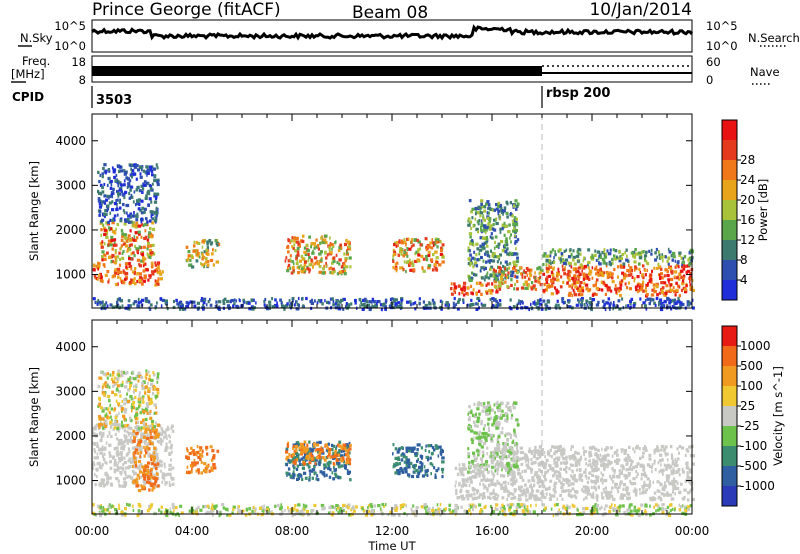  Describe the element at coordinates (729, 290) in the screenshot. I see `colorbar-segment` at that location.